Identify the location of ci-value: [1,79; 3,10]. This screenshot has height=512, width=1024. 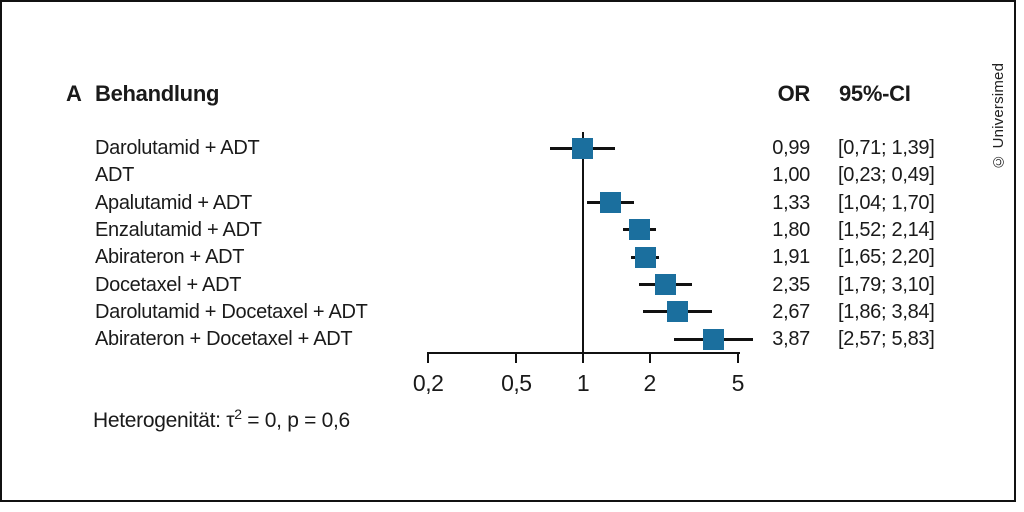
(886, 284).